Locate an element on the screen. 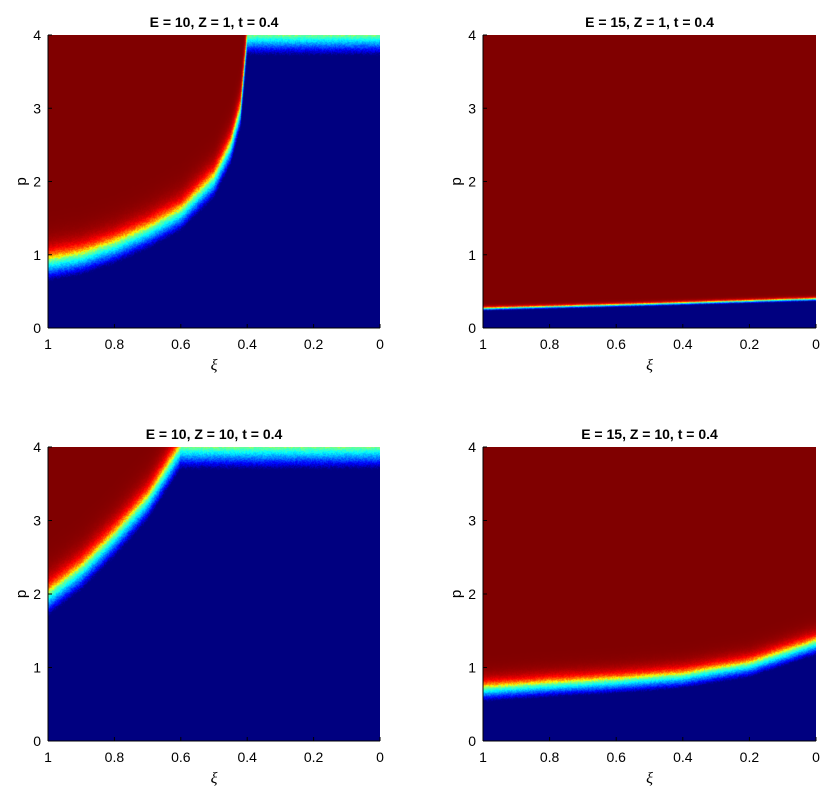  panel-title: E = 10, Z = 1, t = 0.4 is located at coordinates (214, 22).